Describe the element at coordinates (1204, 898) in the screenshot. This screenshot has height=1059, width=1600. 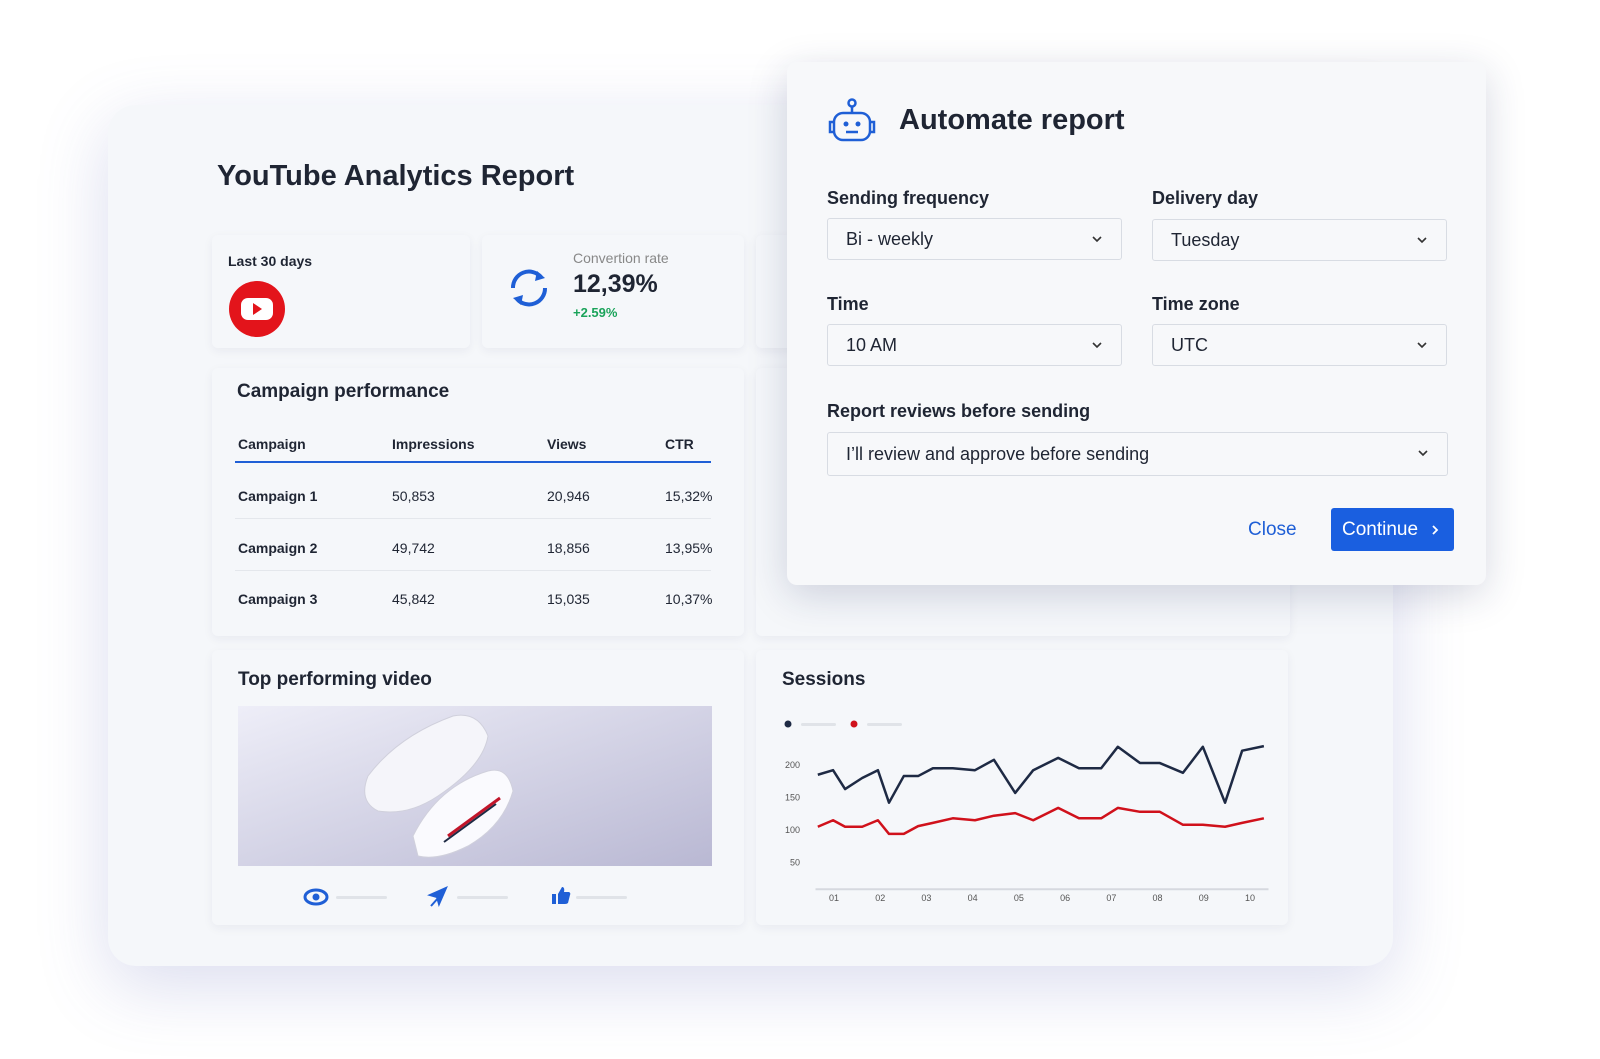
I see `x-tick-label: 09` at that location.